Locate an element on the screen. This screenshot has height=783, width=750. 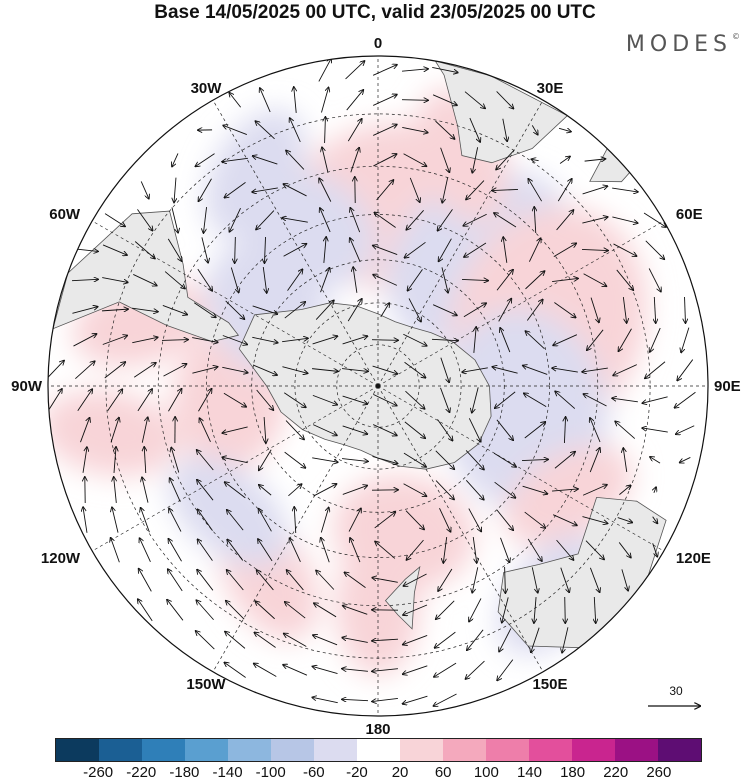
reference-vector-label: 30 is located at coordinates (676, 691).